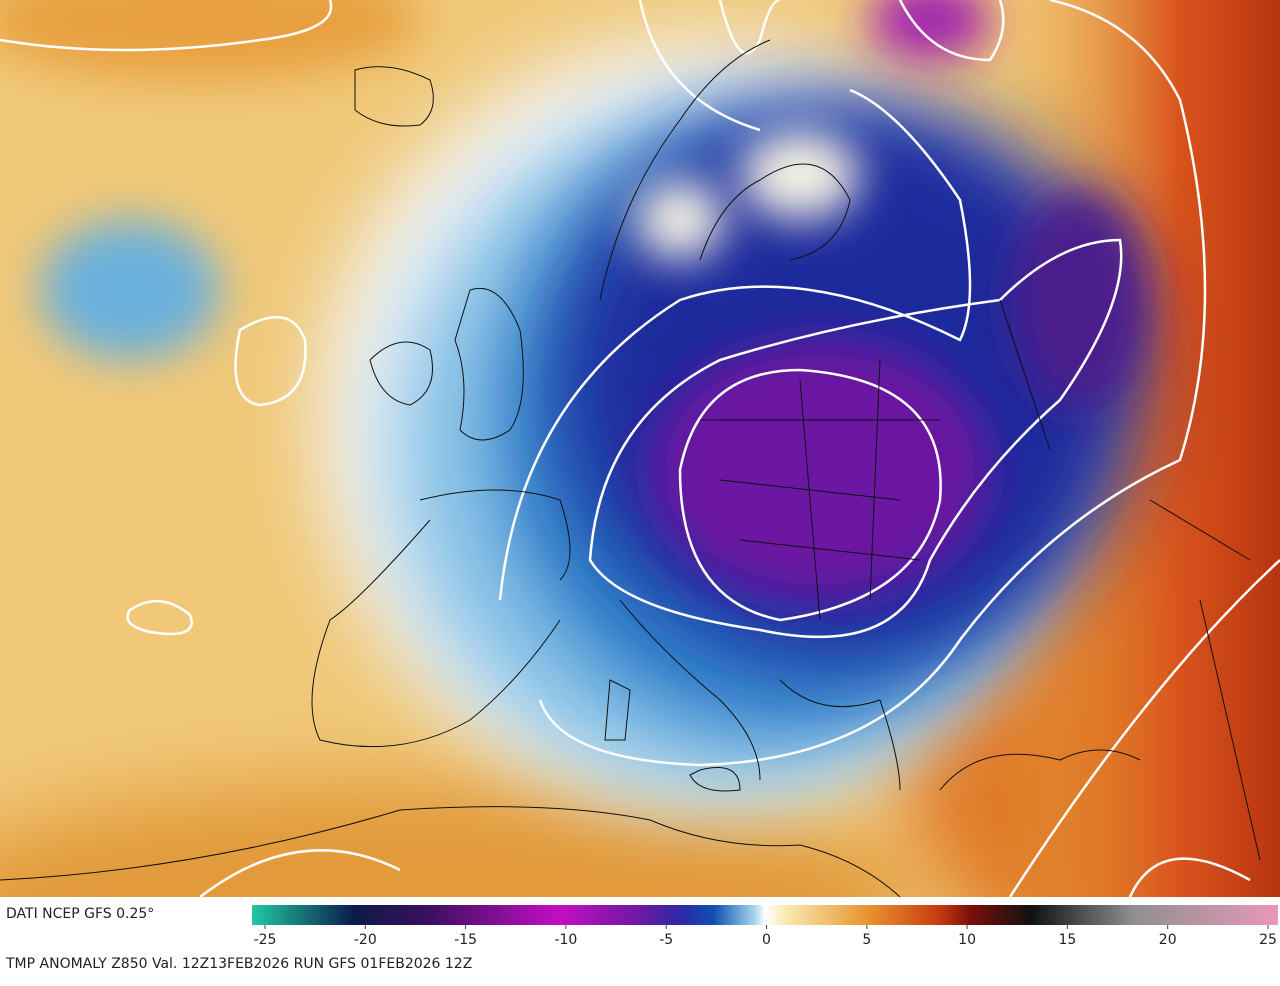  I want to click on colorbar-tick-label: -15, so click(465, 940).